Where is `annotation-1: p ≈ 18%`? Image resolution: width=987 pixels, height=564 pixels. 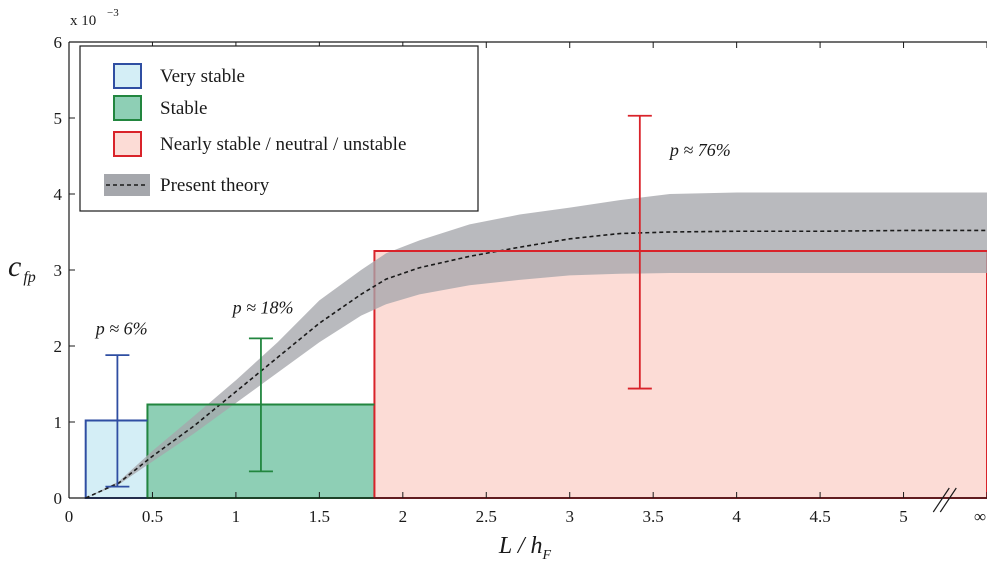 annotation-1: p ≈ 18% is located at coordinates (262, 307).